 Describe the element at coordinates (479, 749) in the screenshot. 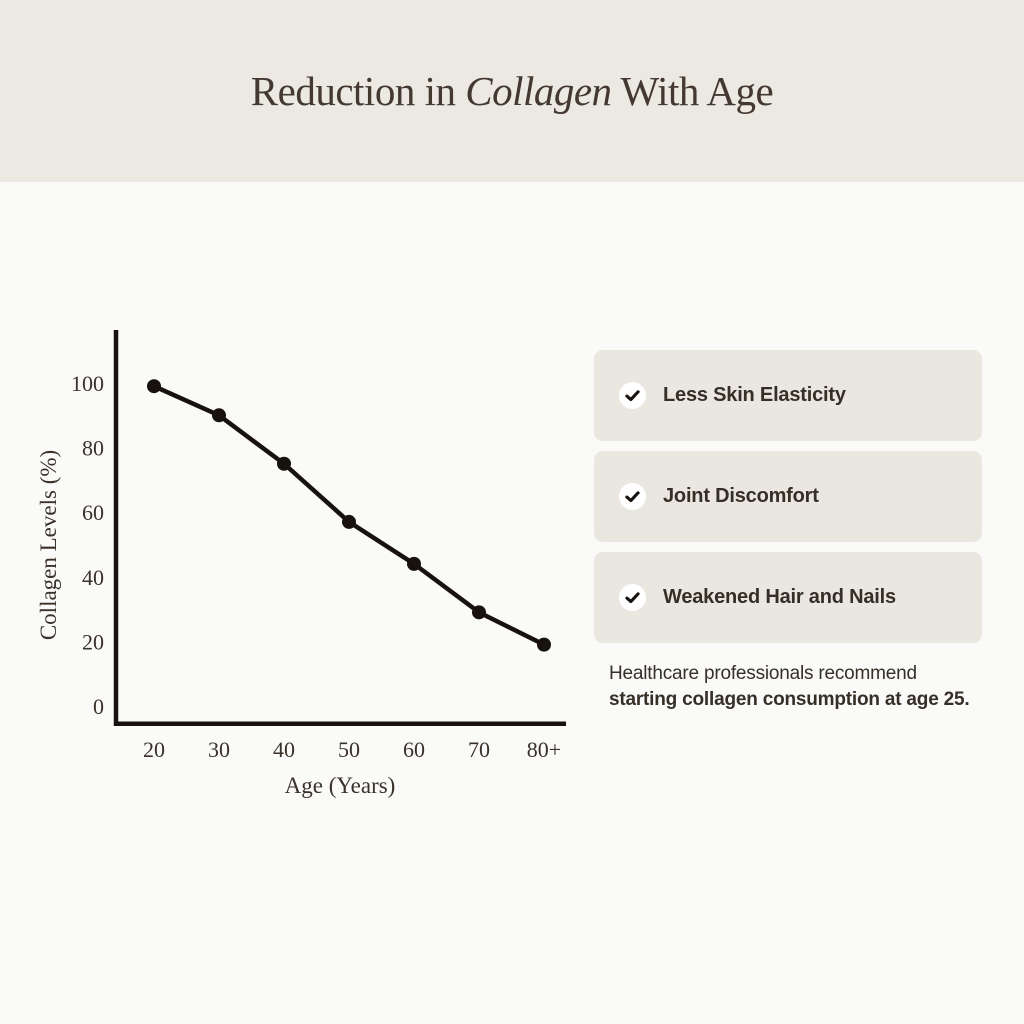

I see `x-tick-label: 70` at that location.